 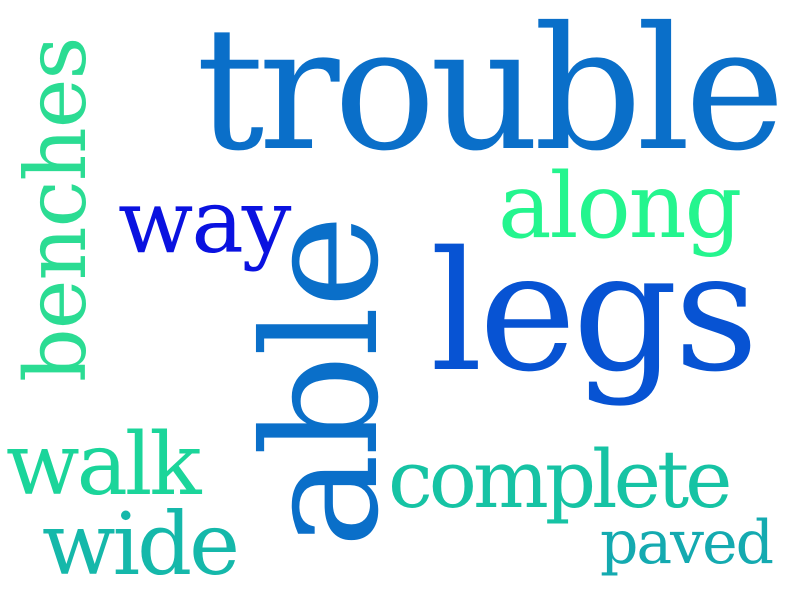 I want to click on word-way: way, so click(x=205, y=221).